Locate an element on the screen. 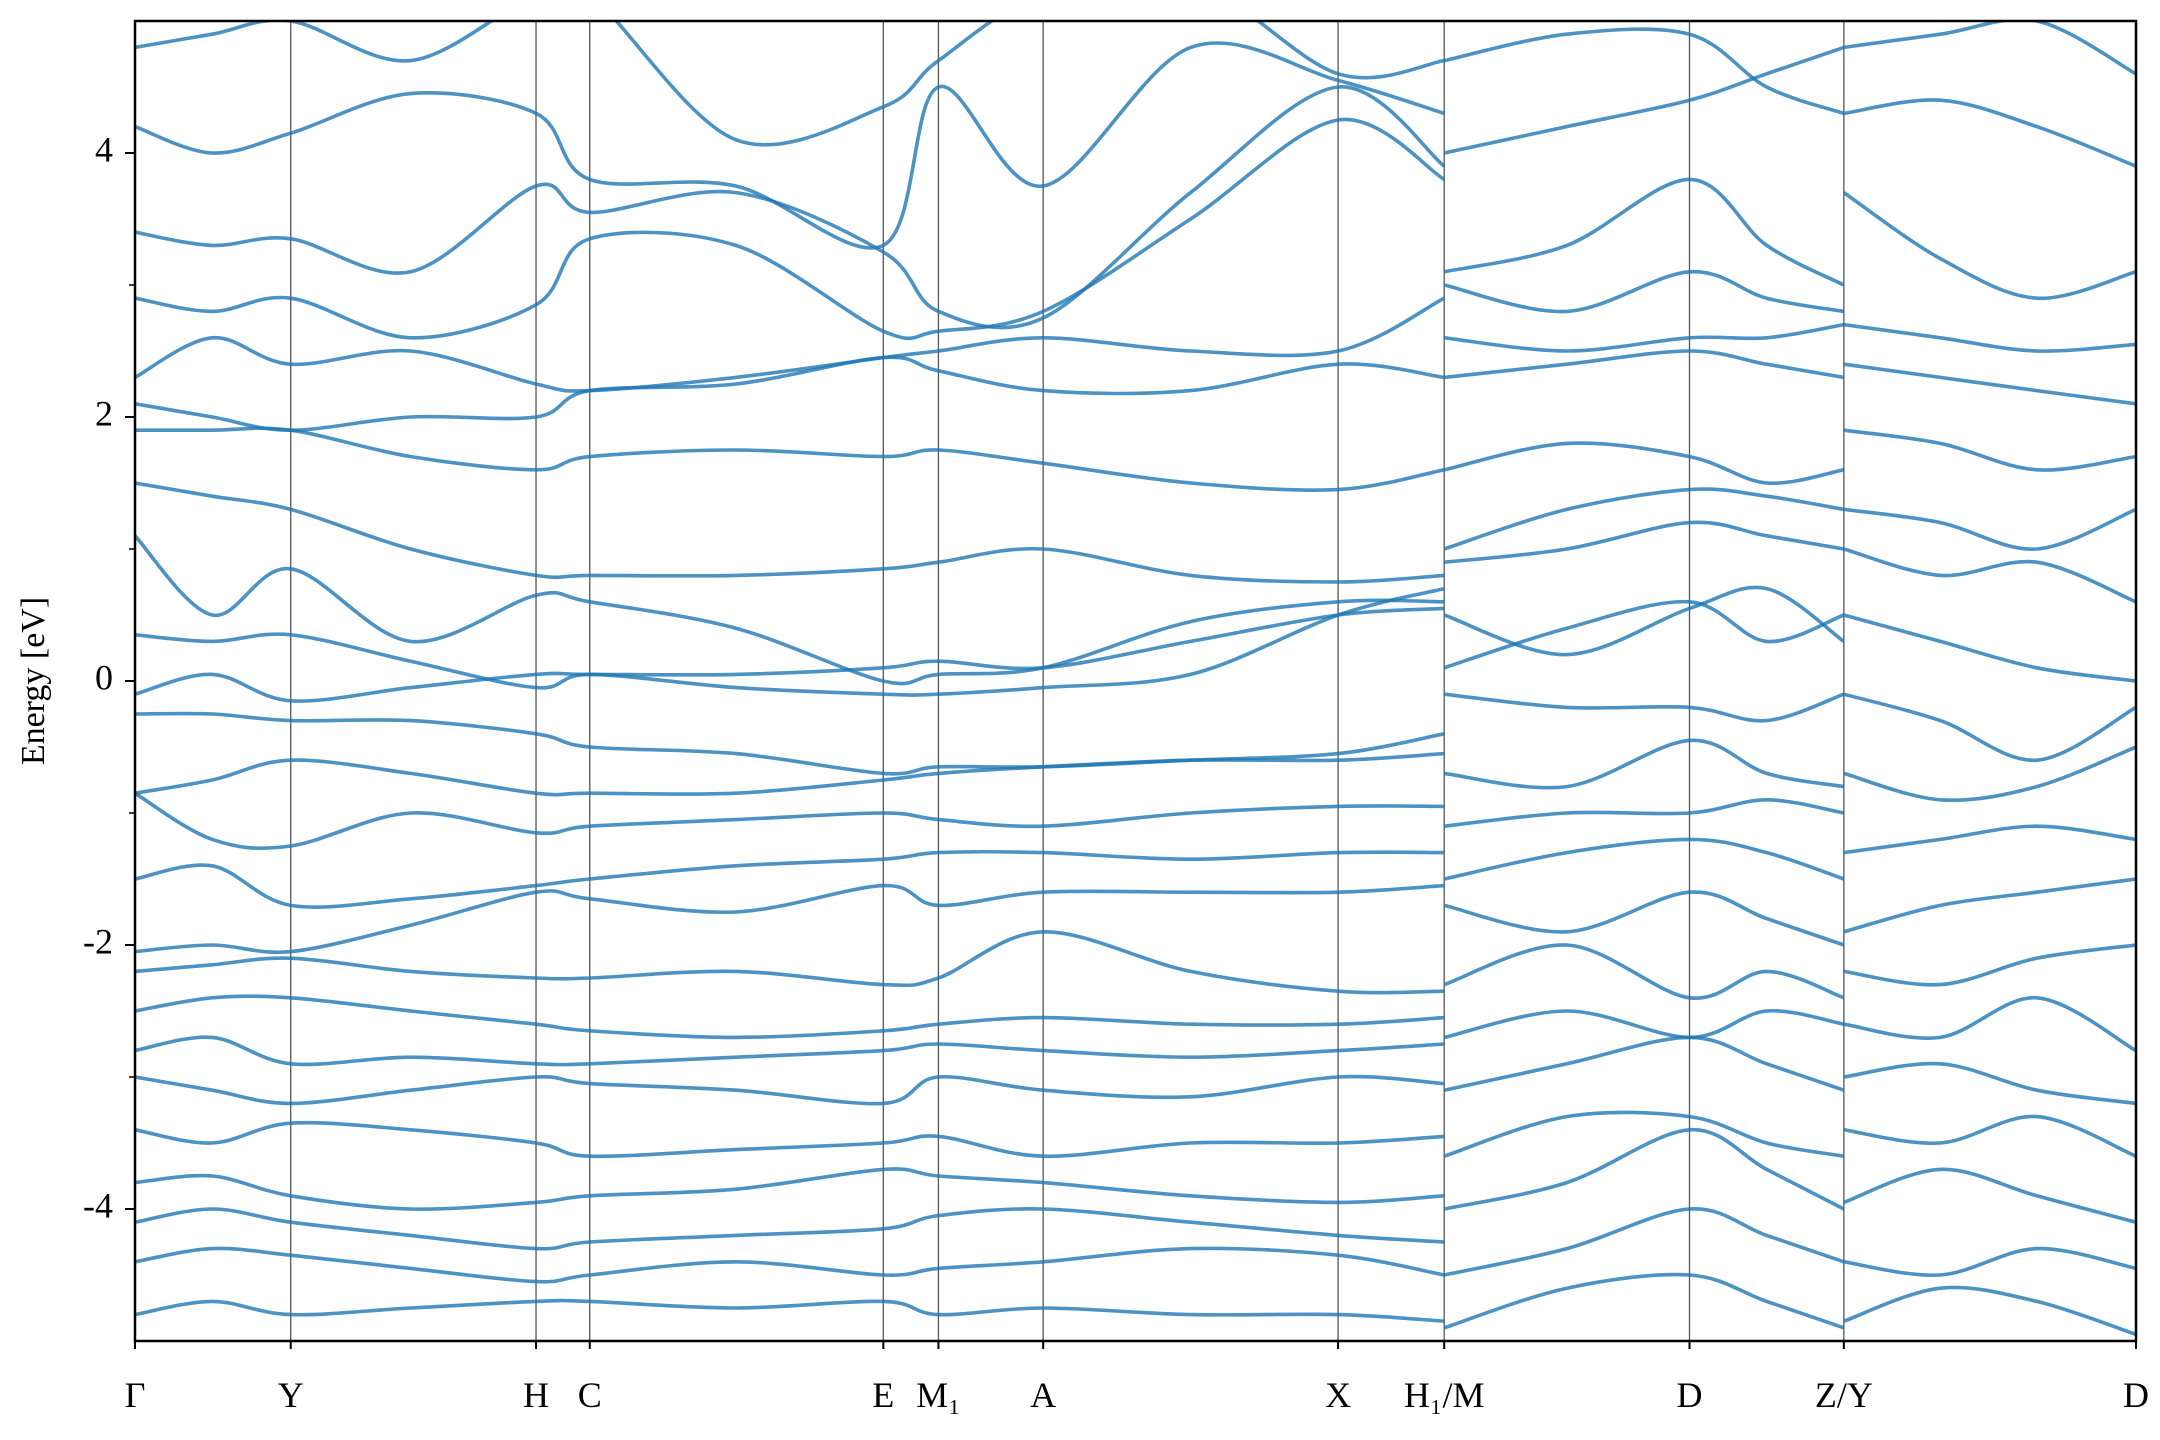 Image resolution: width=2160 pixels, height=1440 pixels. y-tick-label: 2 is located at coordinates (104, 413).